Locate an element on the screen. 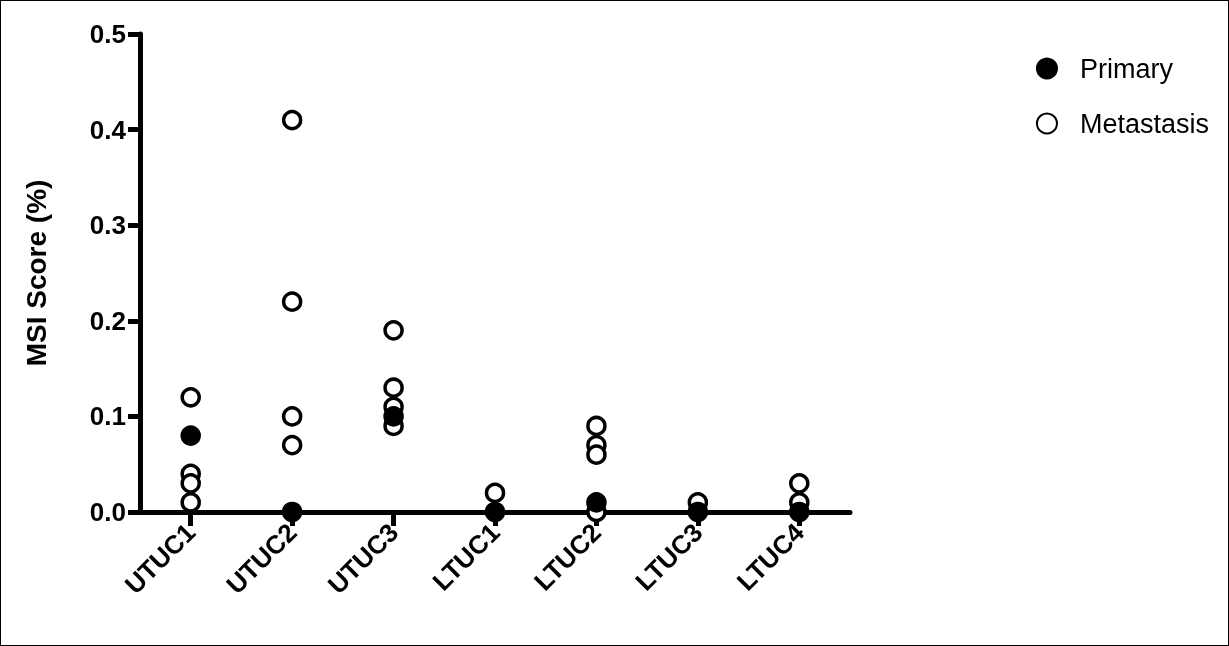 The height and width of the screenshot is (646, 1229). y-tick-label: 0.4 is located at coordinates (108, 129).